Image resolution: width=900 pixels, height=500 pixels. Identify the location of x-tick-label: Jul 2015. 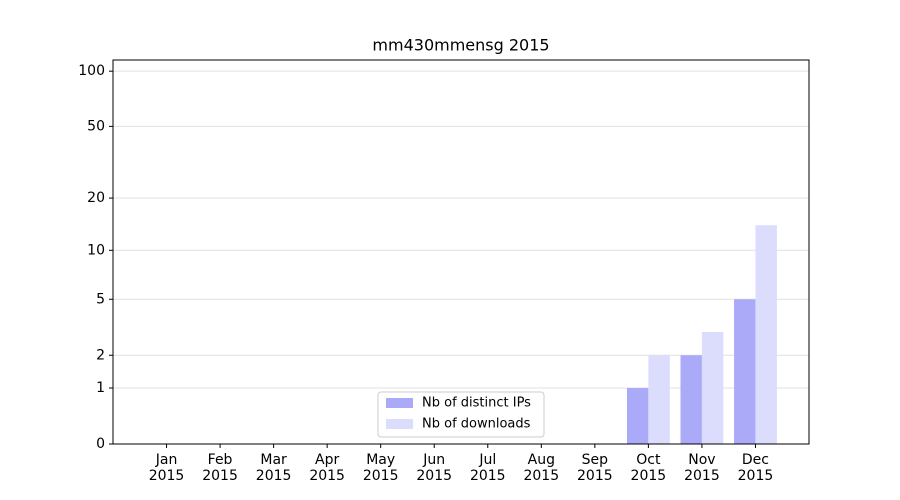
(487, 468).